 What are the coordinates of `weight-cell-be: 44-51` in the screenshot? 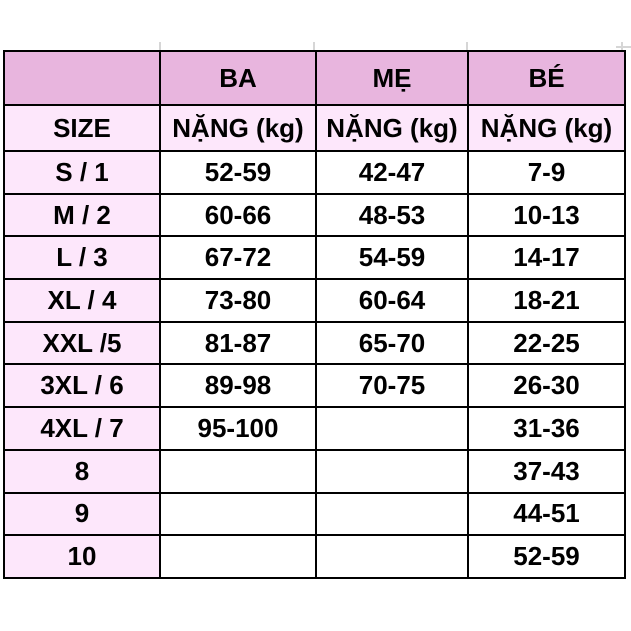 It's located at (546, 514).